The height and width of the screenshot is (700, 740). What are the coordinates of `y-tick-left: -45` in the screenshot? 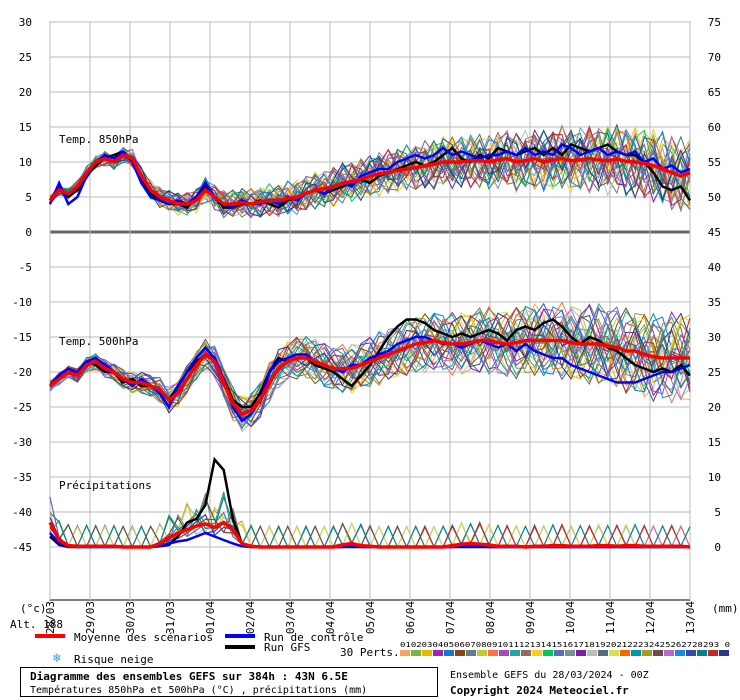 It's located at (22, 547).